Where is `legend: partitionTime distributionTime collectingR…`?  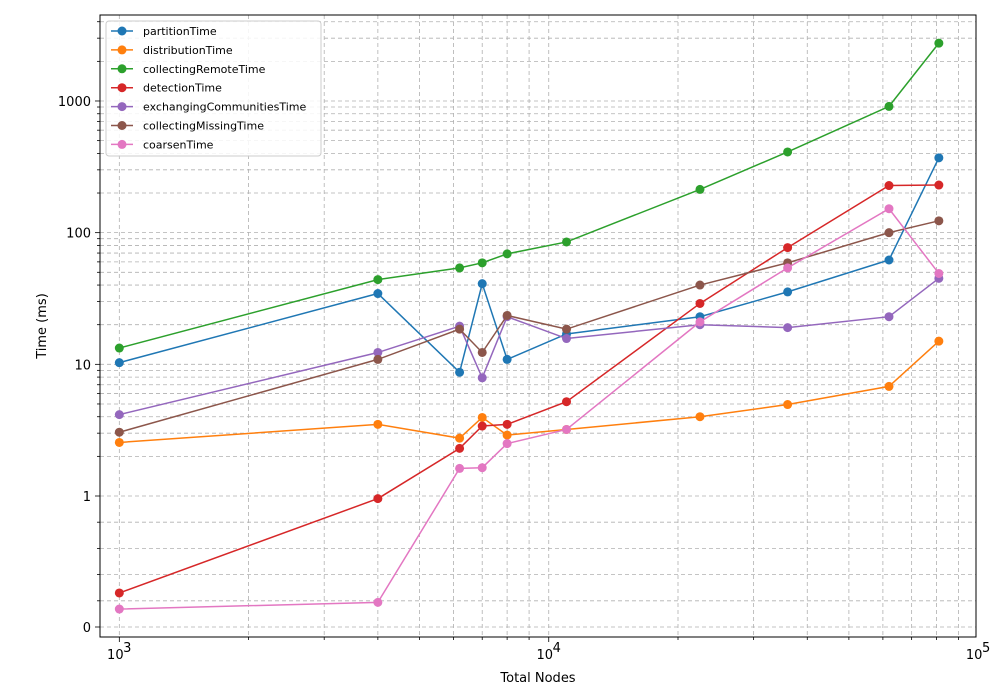 legend: partitionTime distributionTime collectingR… is located at coordinates (213, 88).